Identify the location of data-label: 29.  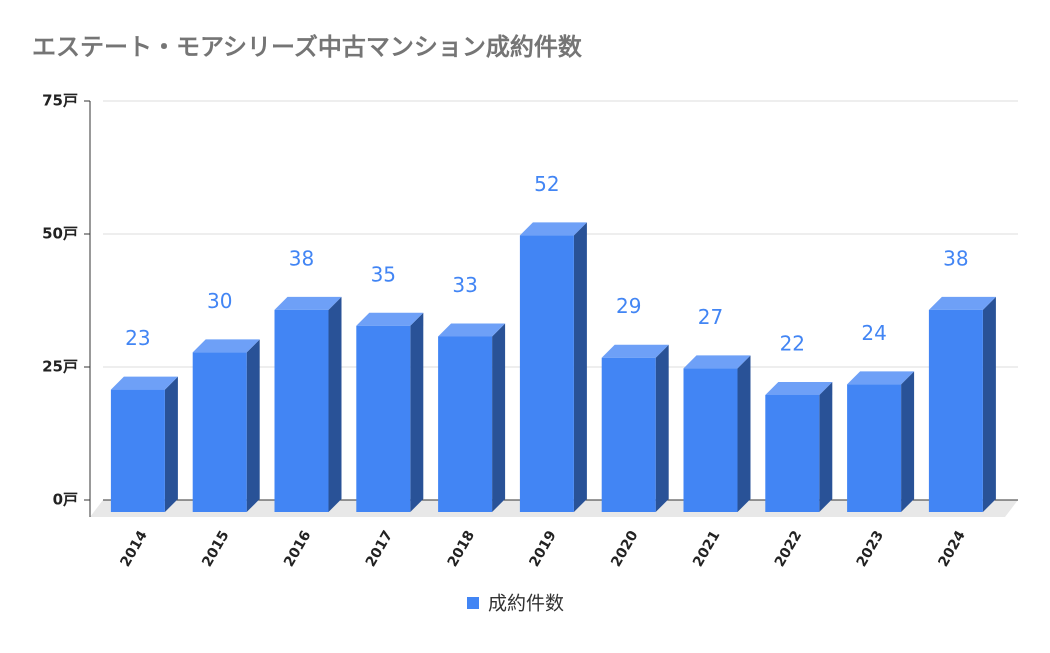
(628, 306).